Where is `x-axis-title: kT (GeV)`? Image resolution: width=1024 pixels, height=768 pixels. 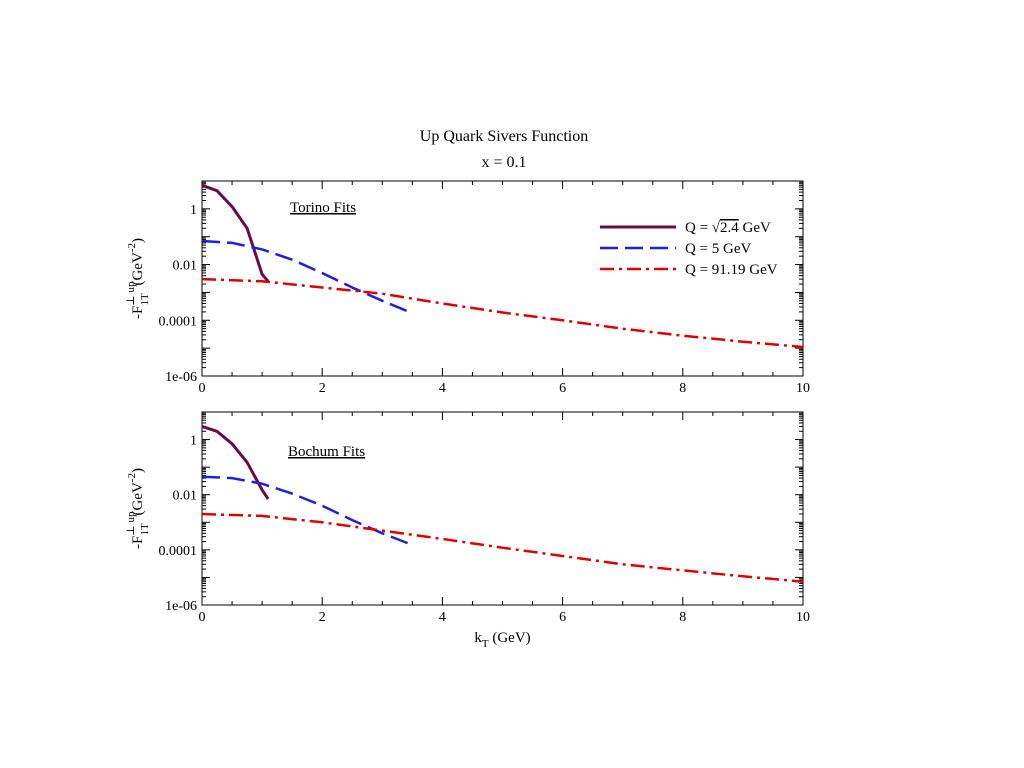
x-axis-title: kT (GeV) is located at coordinates (502, 640).